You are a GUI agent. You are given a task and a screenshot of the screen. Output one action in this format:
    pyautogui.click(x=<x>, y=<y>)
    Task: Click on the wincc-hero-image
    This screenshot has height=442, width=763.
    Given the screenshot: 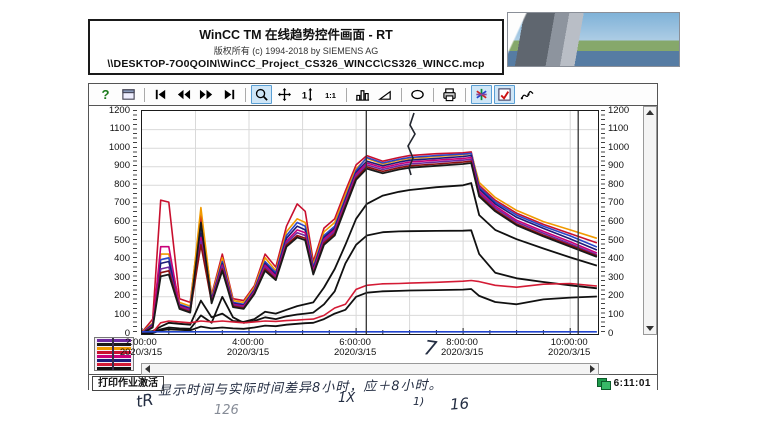 What is the action you would take?
    pyautogui.click(x=593, y=39)
    